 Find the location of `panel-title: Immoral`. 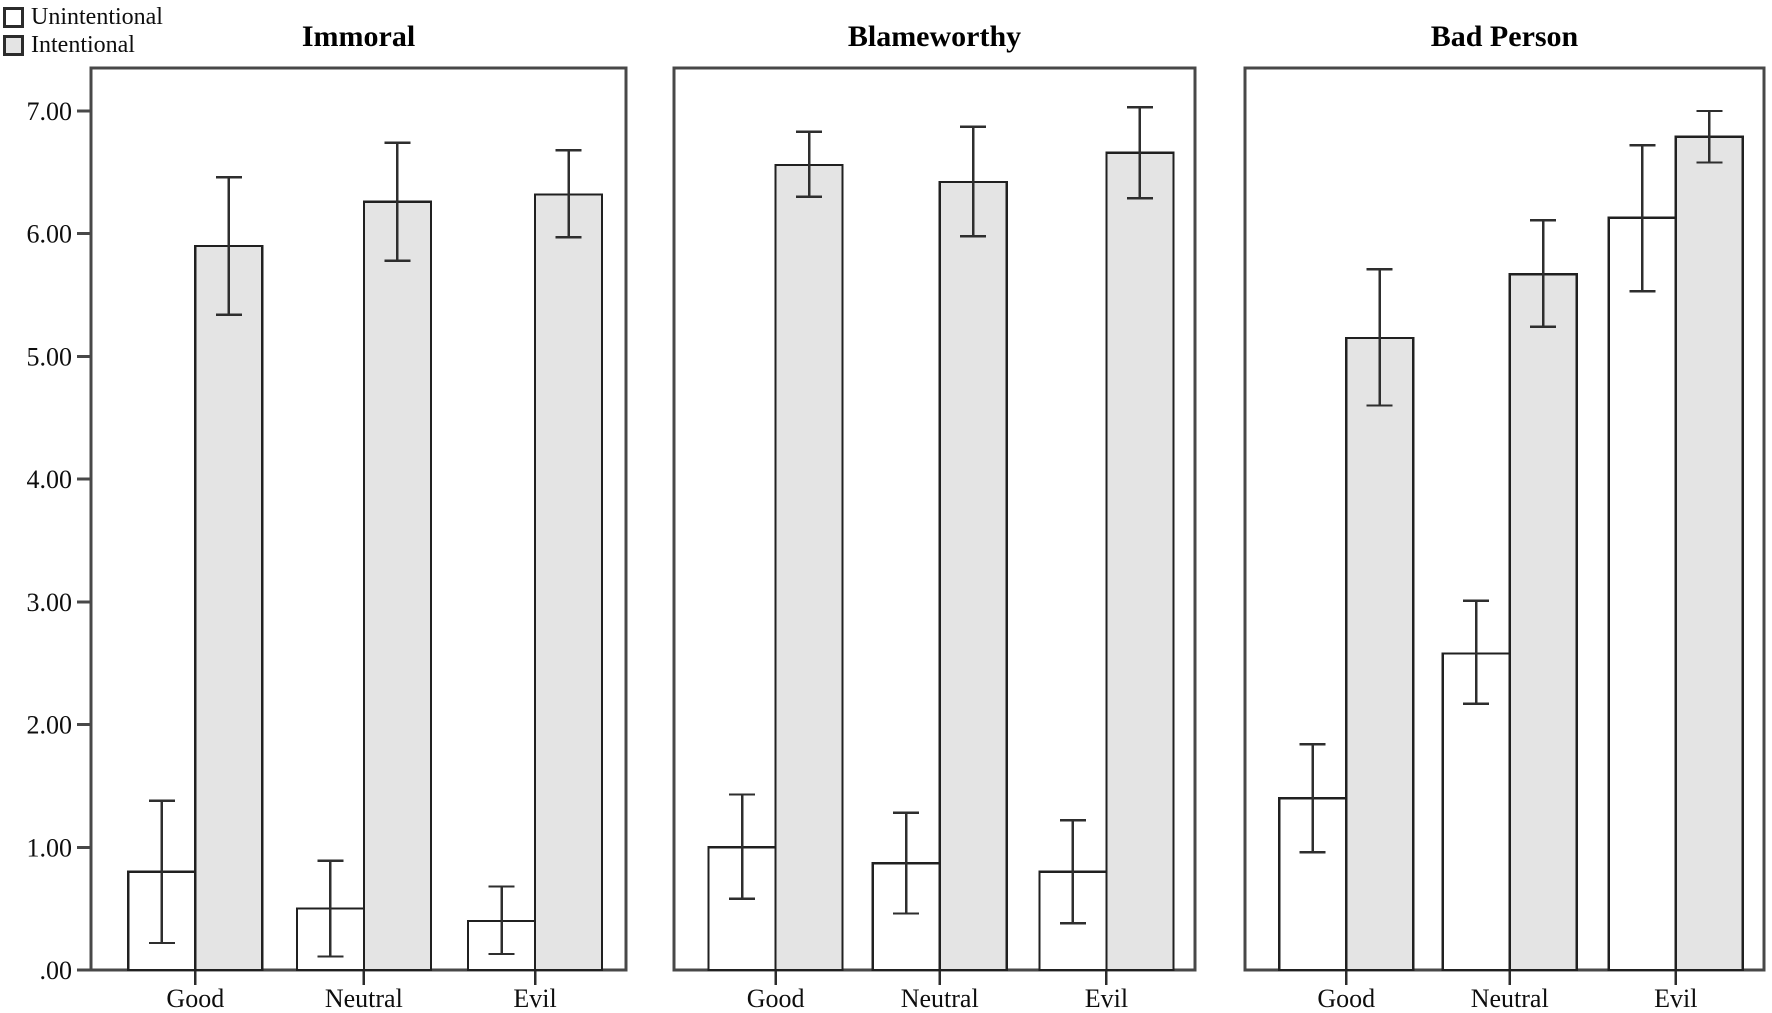

panel-title: Immoral is located at coordinates (358, 36).